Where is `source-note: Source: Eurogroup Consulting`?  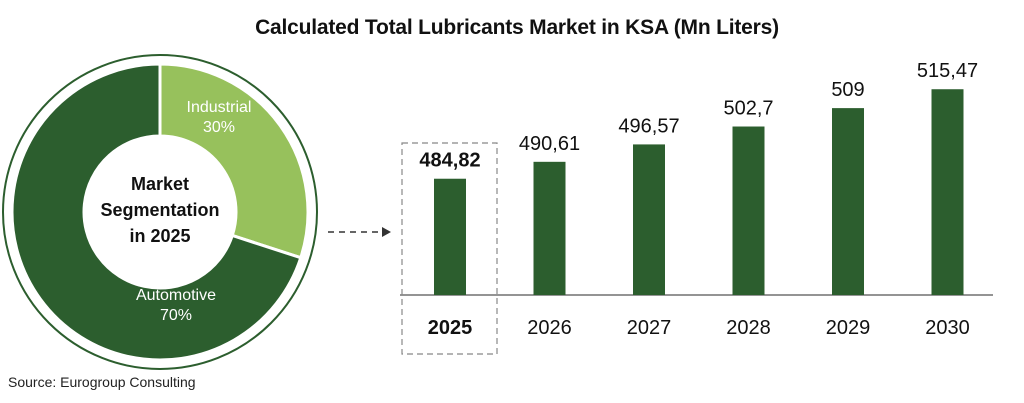 source-note: Source: Eurogroup Consulting is located at coordinates (102, 382).